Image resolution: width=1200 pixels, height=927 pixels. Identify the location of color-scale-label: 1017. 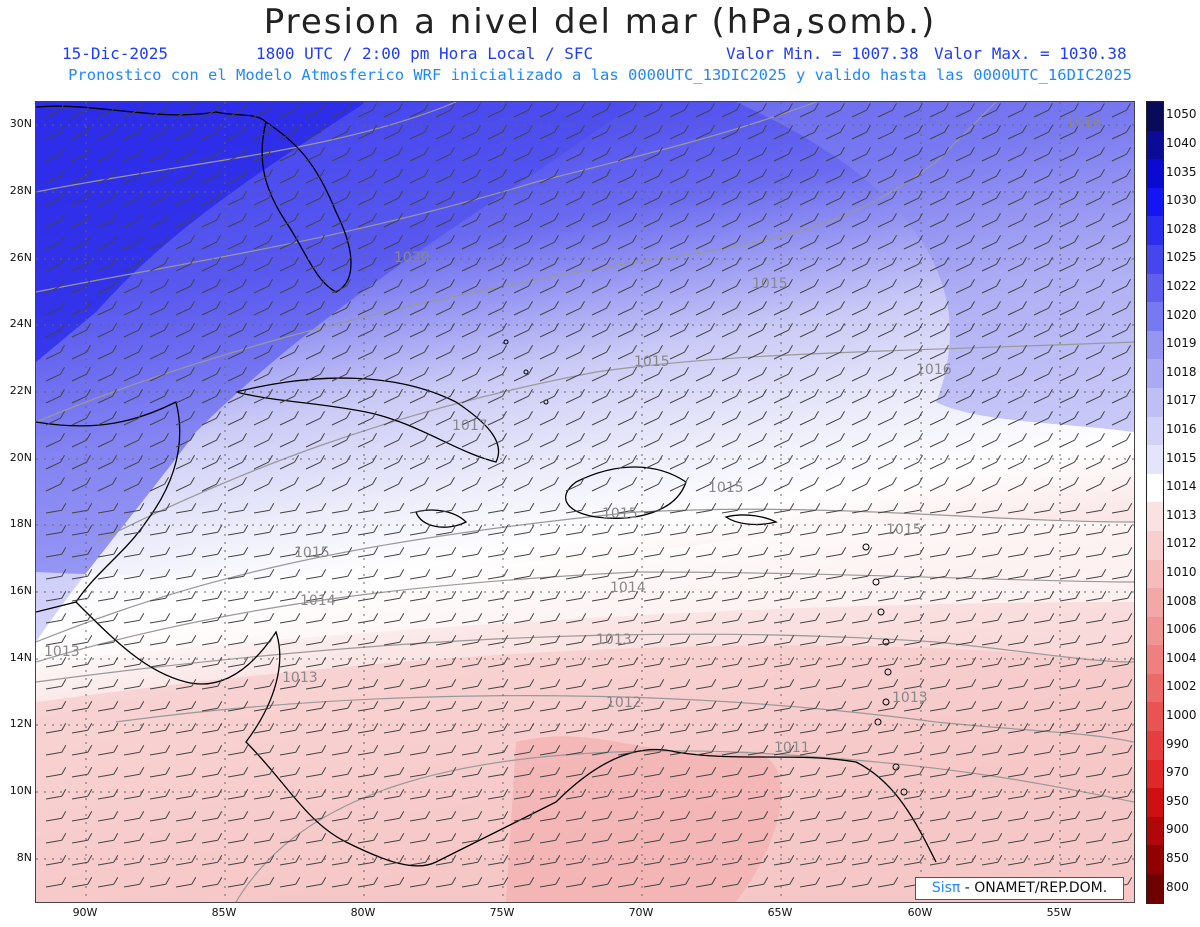
(1181, 400).